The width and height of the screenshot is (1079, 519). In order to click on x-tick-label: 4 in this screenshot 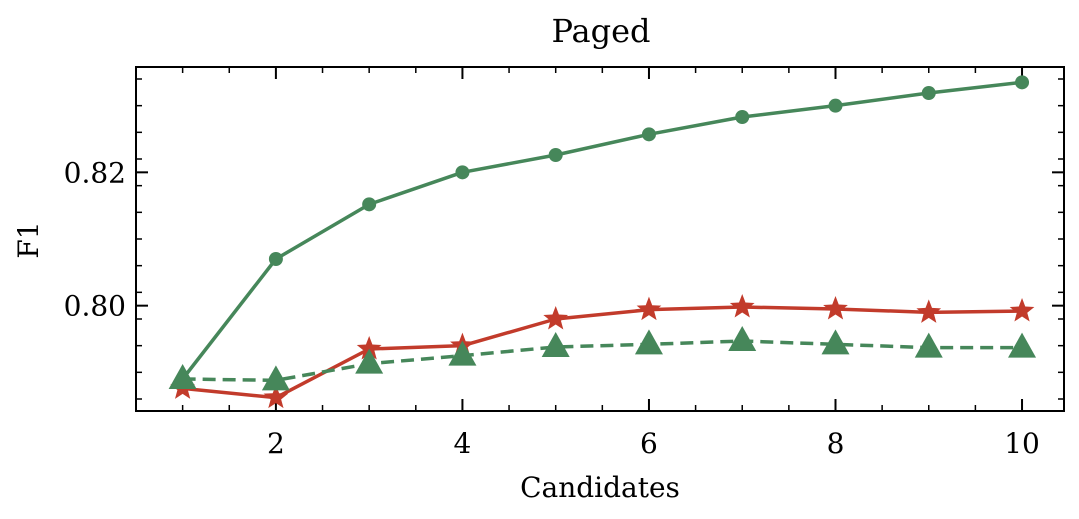, I will do `click(463, 443)`.